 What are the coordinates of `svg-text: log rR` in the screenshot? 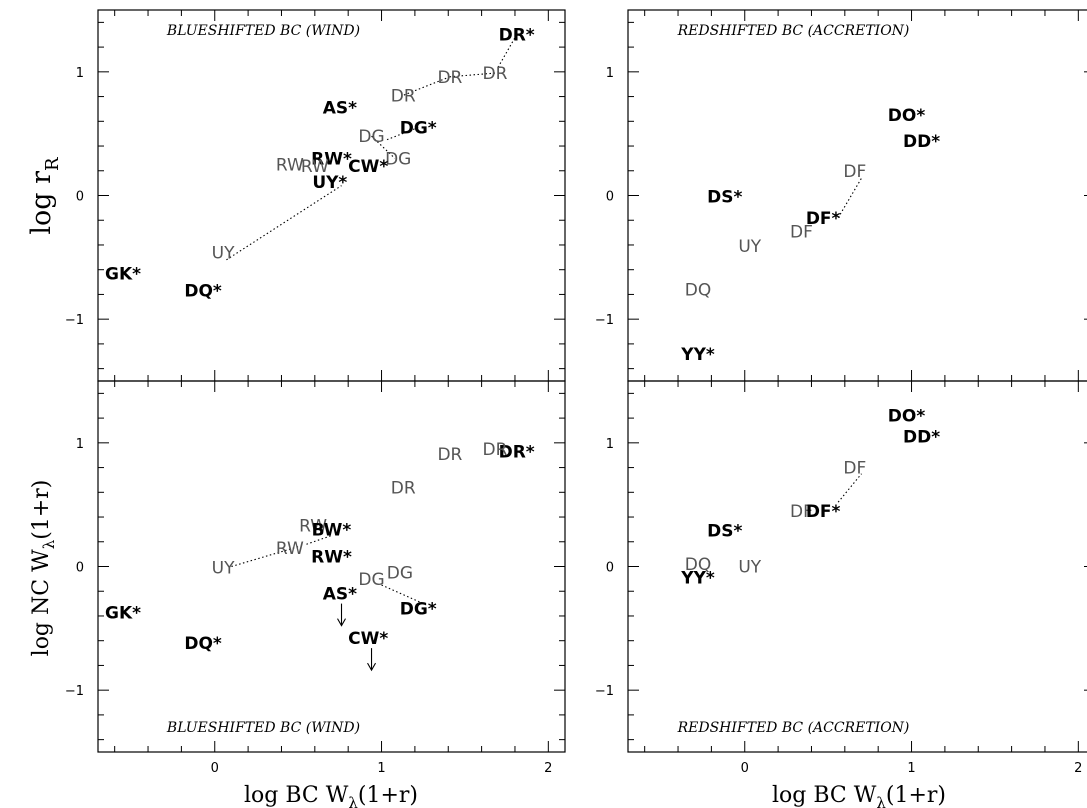 It's located at (44, 196).